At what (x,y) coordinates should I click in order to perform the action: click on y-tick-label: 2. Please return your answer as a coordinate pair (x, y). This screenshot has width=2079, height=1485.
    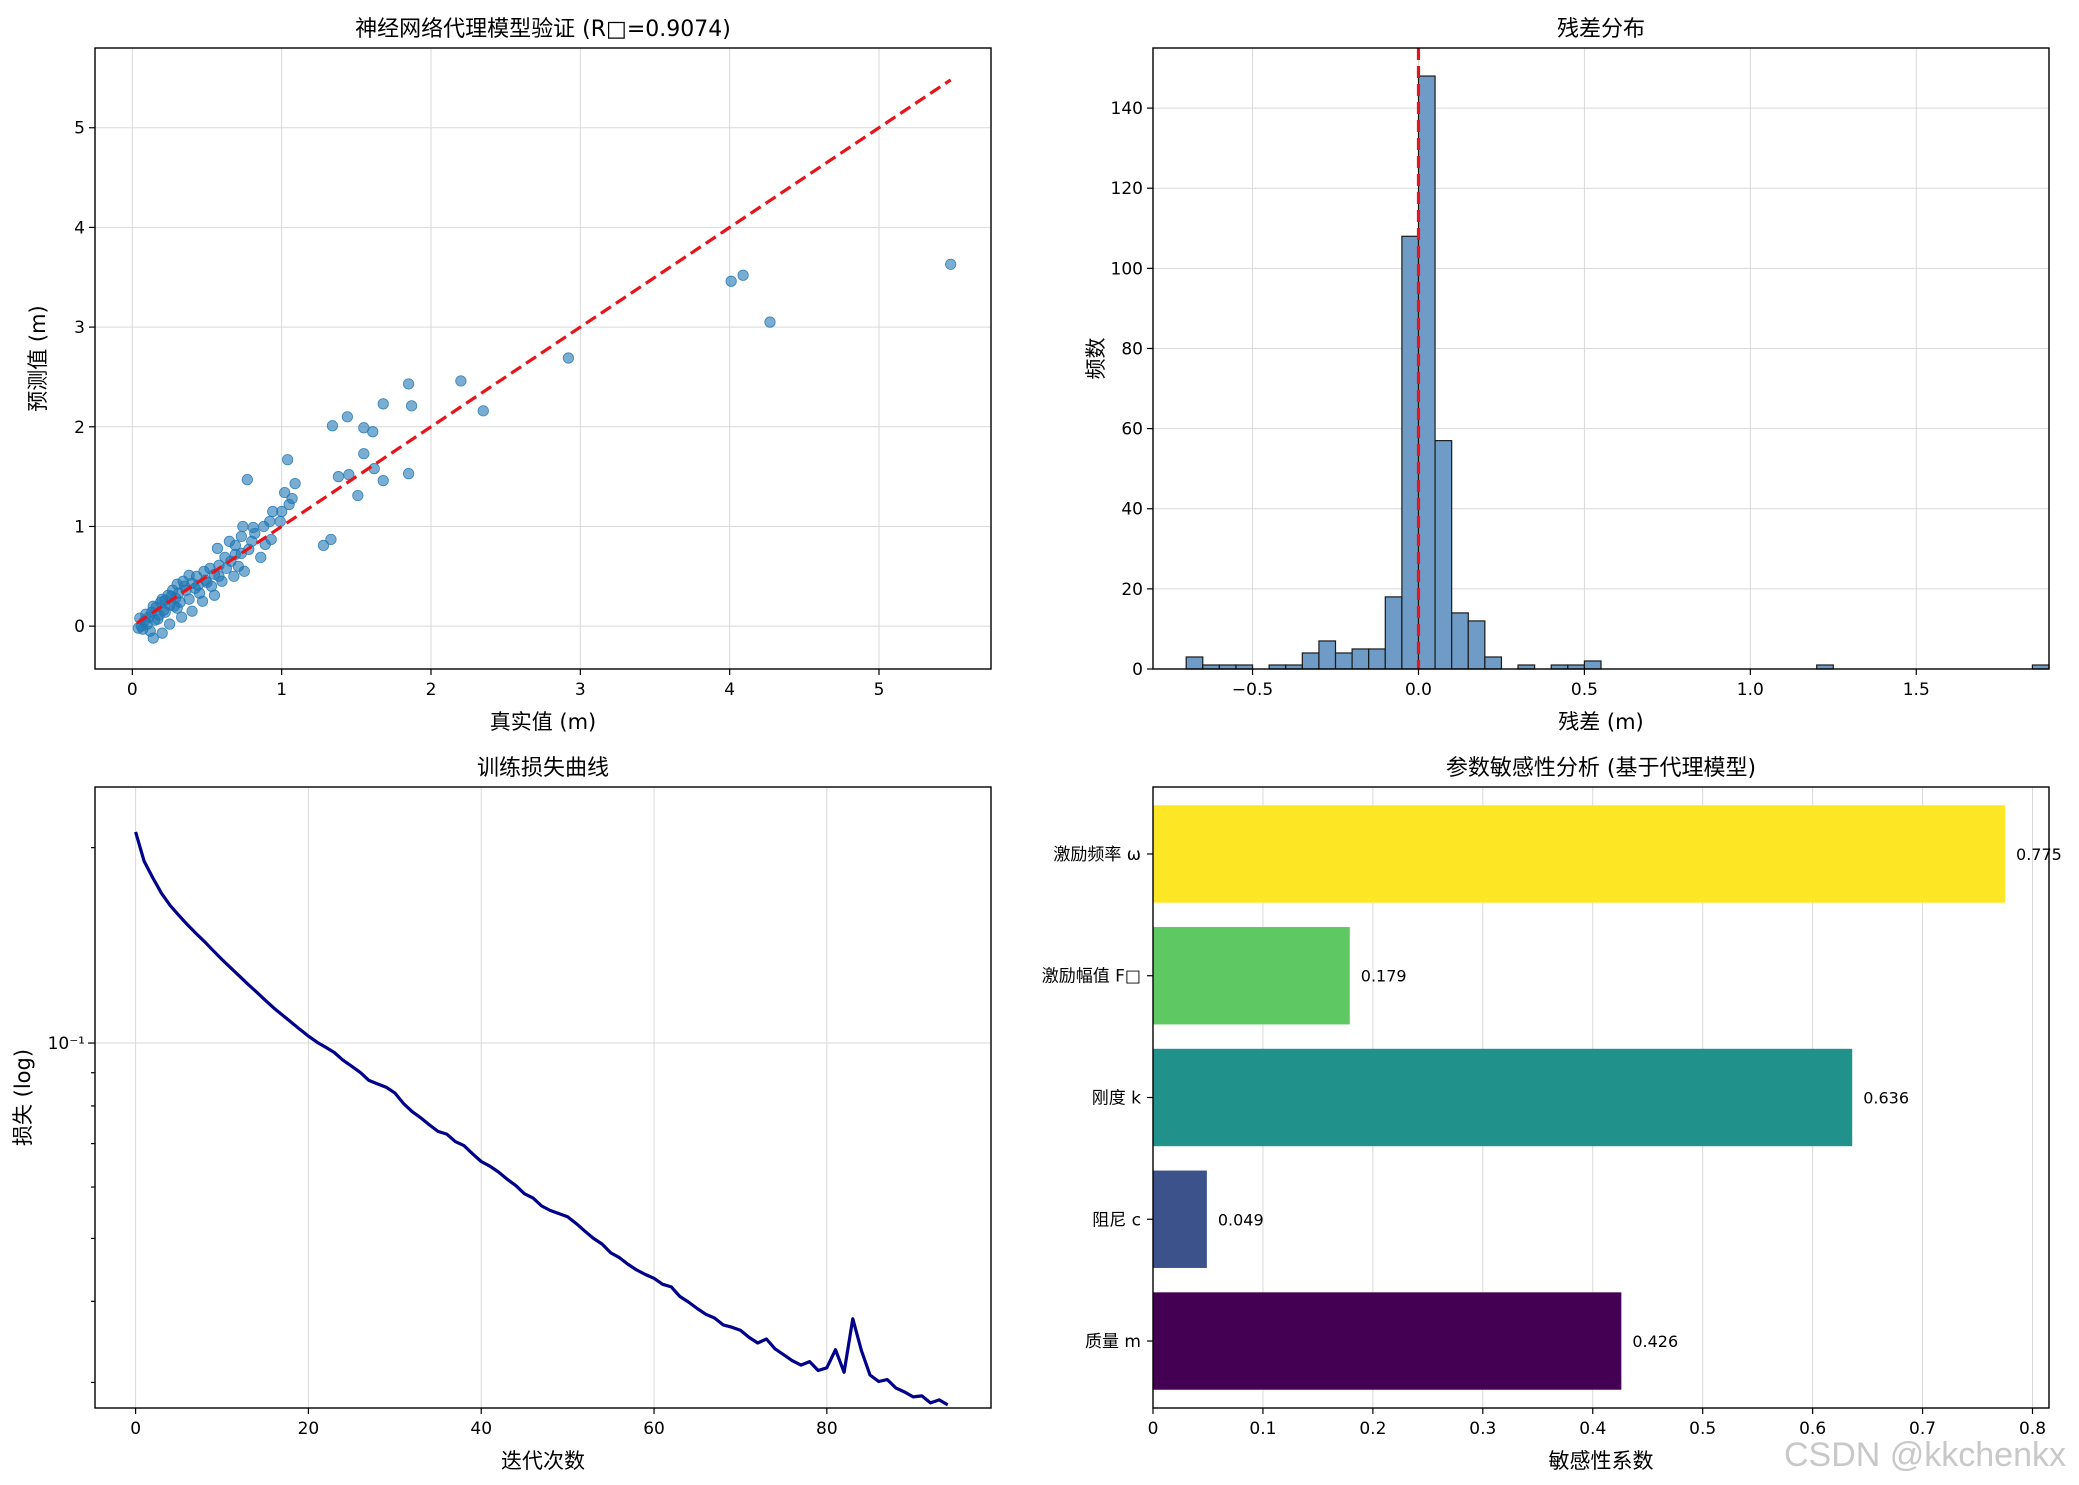
    Looking at the image, I should click on (79, 428).